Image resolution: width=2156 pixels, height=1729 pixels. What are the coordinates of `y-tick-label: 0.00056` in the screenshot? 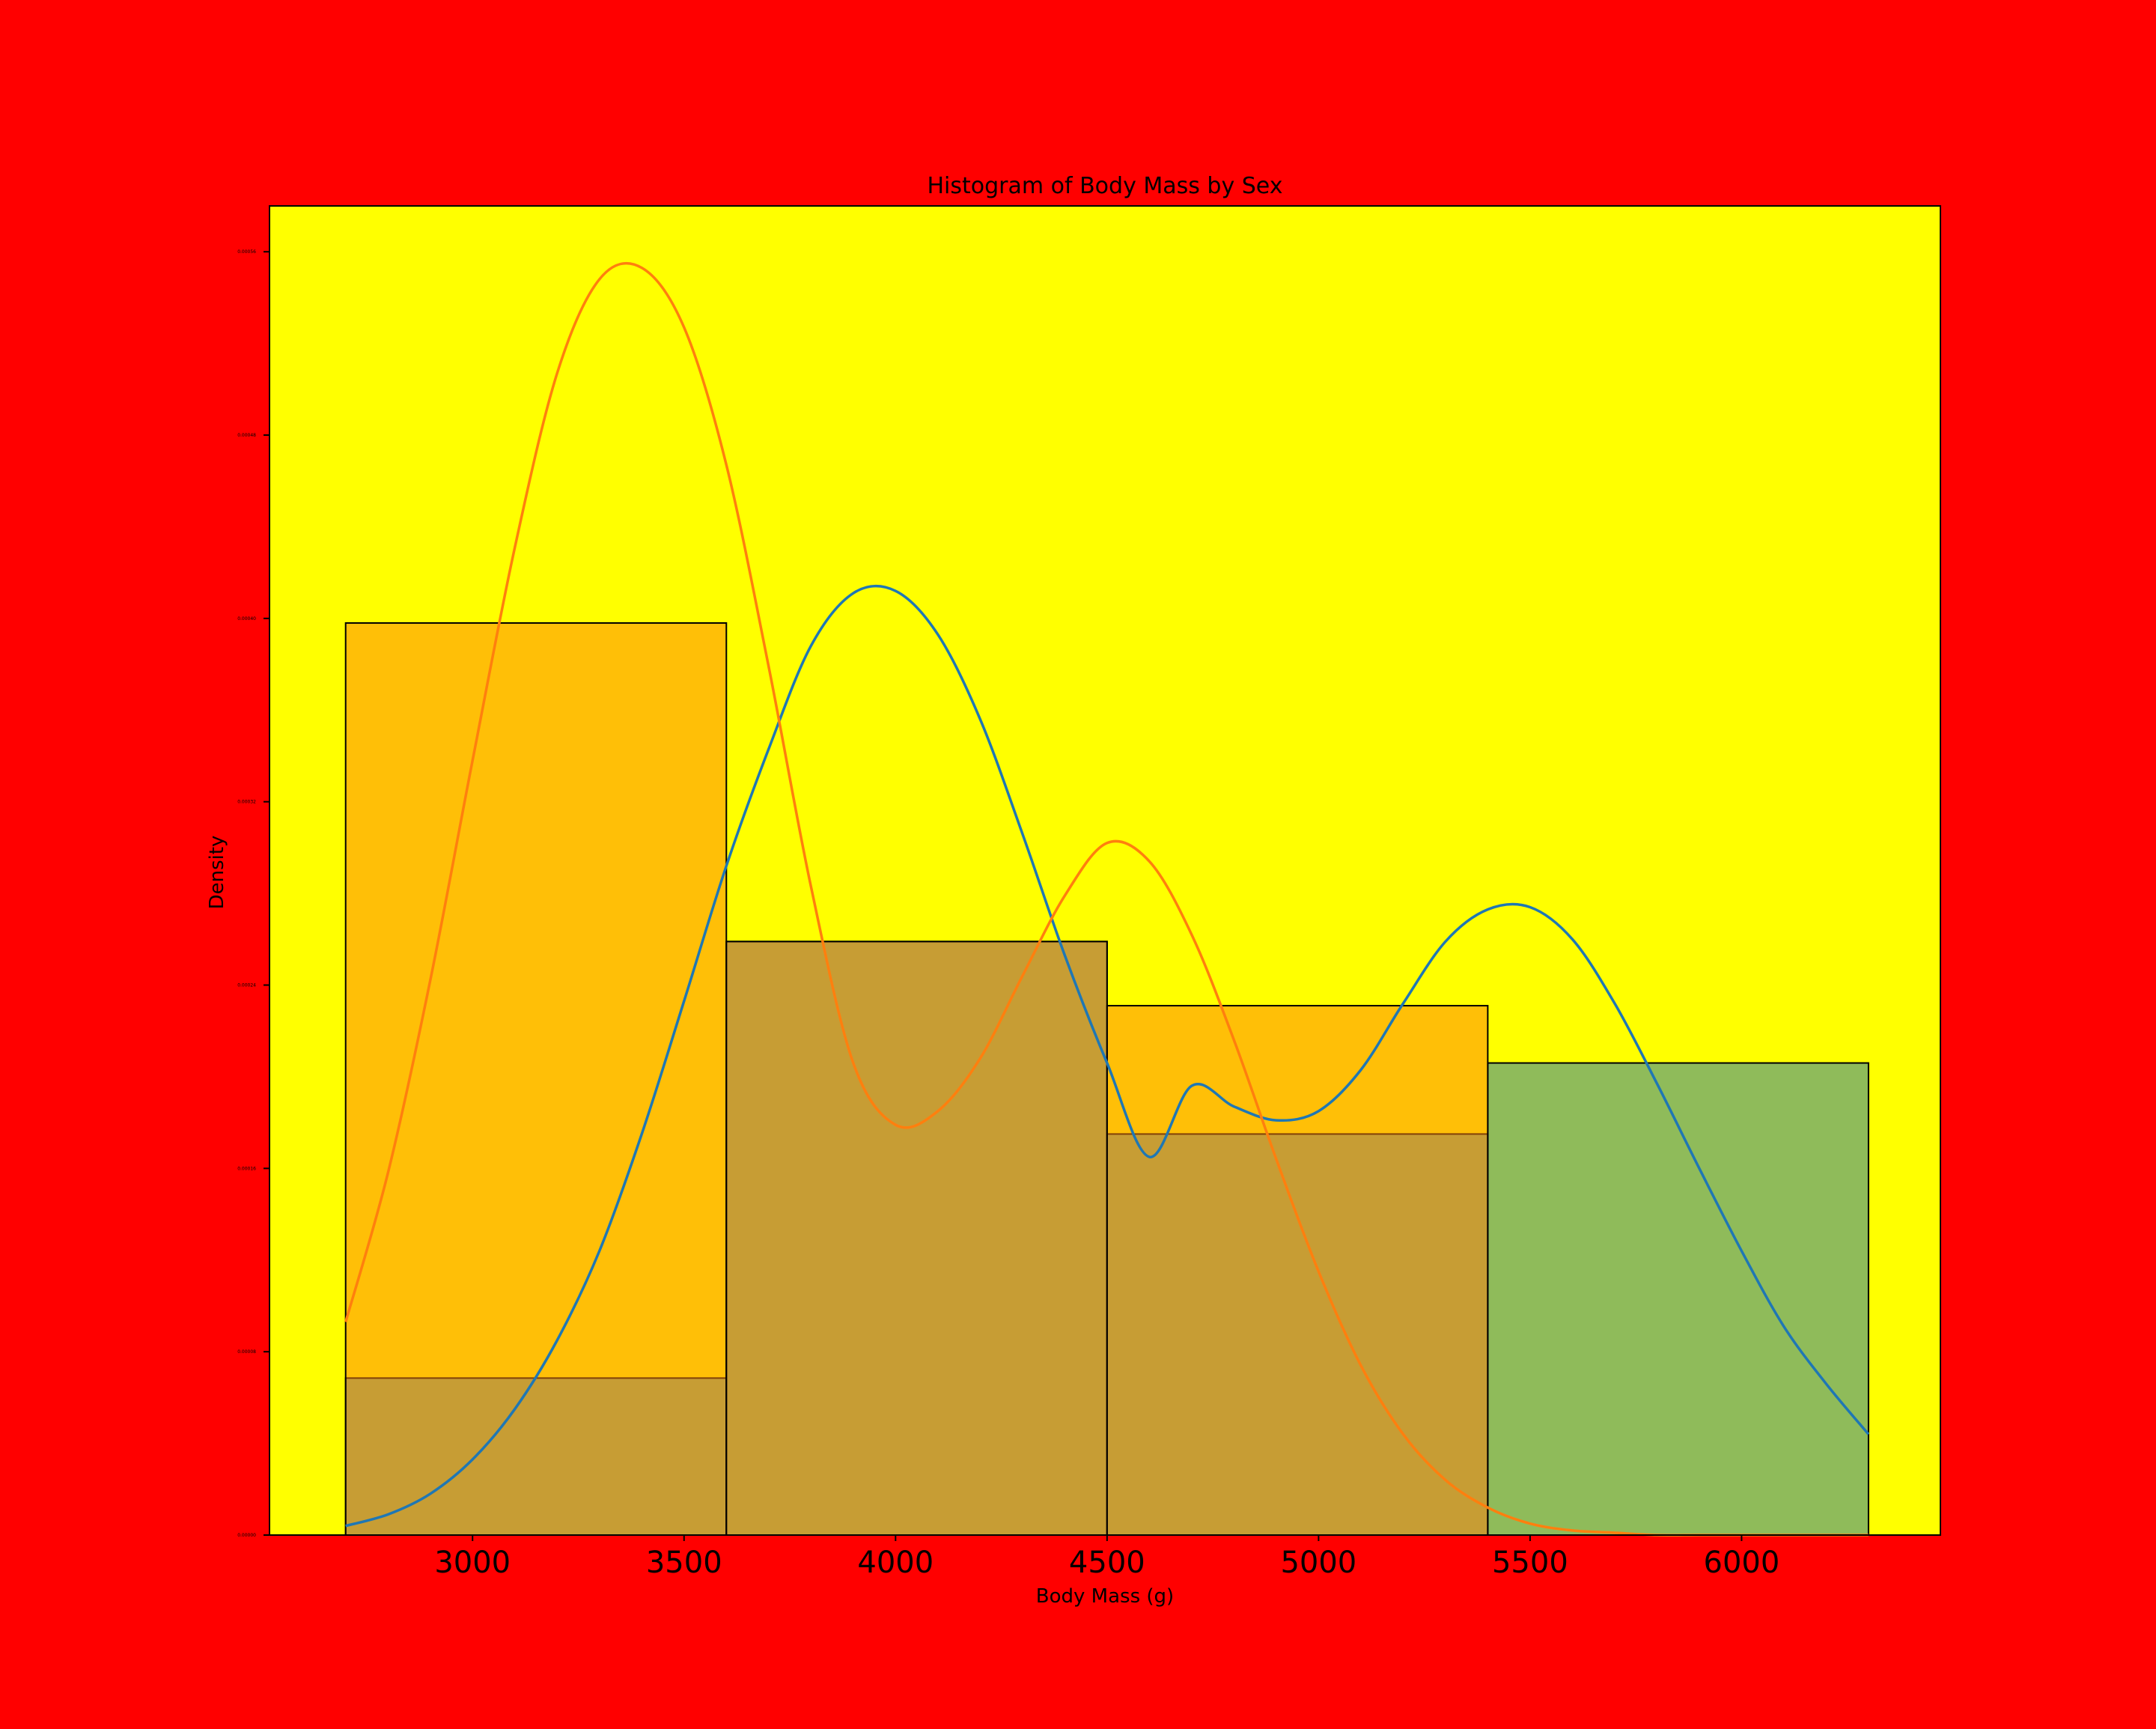 It's located at (246, 252).